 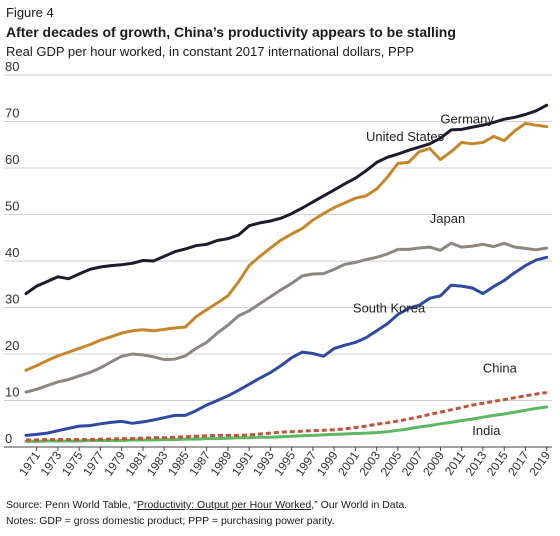 I want to click on series-line-india, so click(x=286, y=424).